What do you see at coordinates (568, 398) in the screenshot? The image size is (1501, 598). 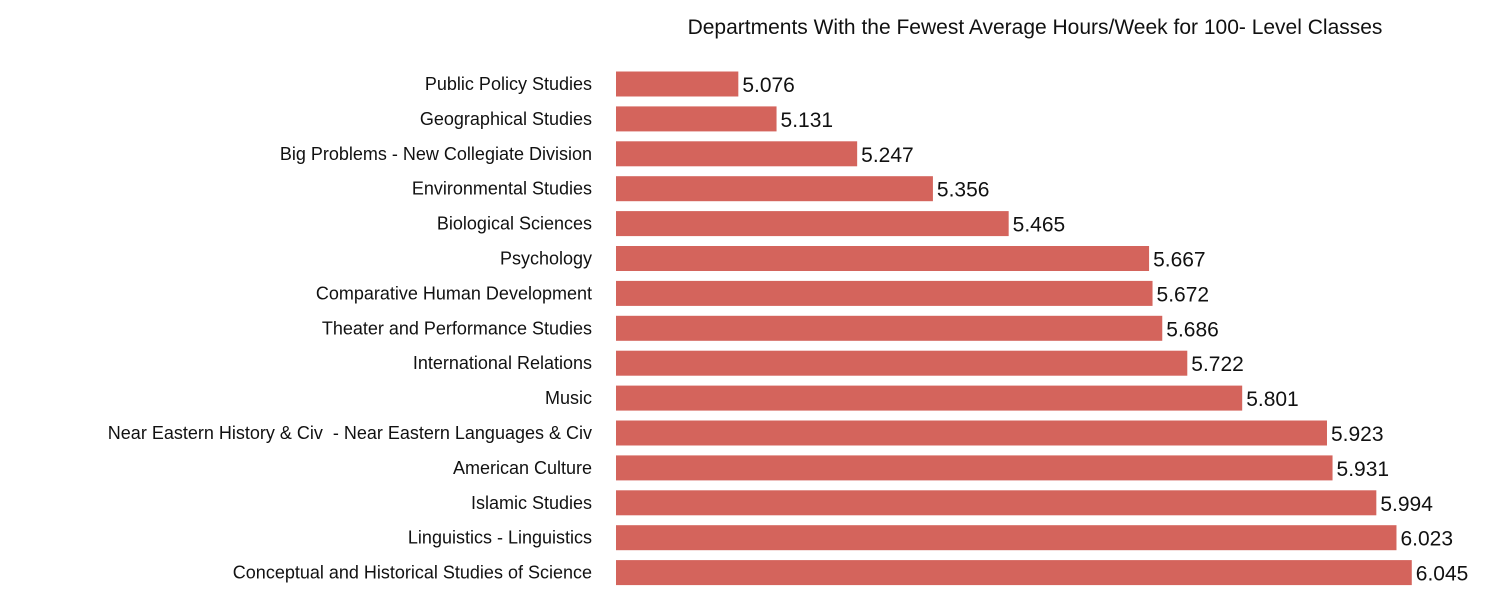 I see `category-label: Music` at bounding box center [568, 398].